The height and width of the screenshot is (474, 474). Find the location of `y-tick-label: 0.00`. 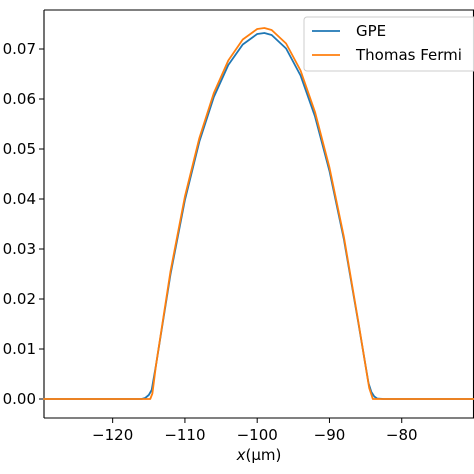

y-tick-label: 0.00 is located at coordinates (19, 399).